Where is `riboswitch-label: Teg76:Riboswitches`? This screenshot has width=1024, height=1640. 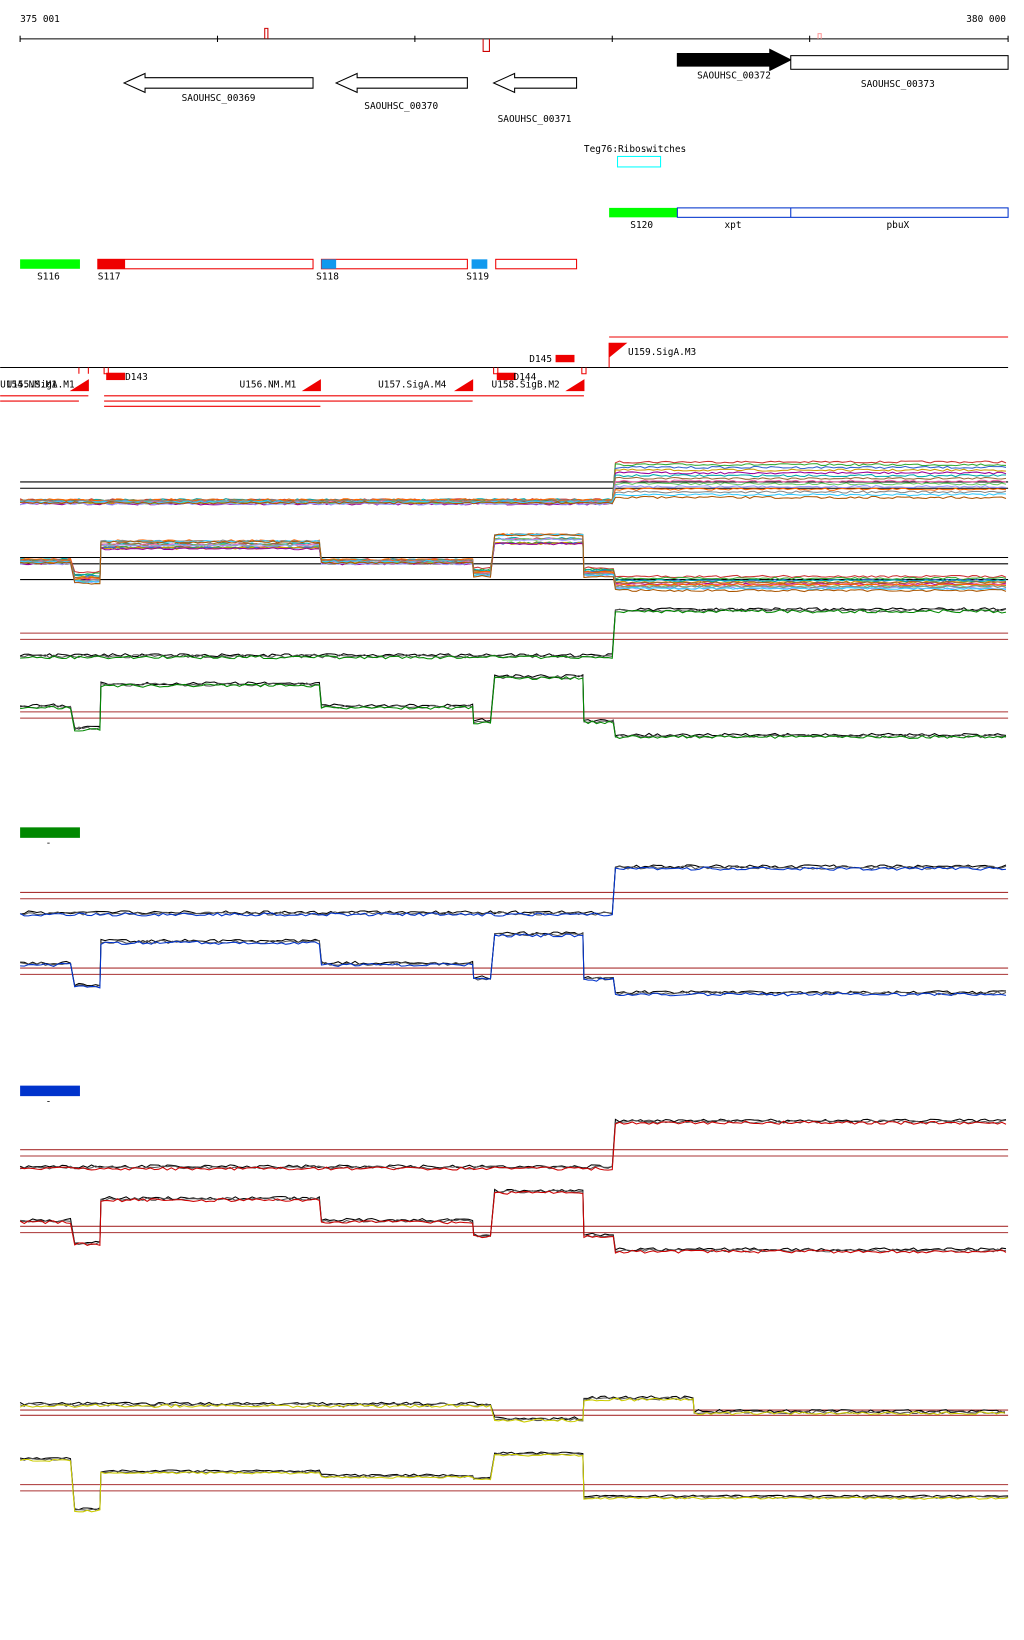 riboswitch-label: Teg76:Riboswitches is located at coordinates (635, 149).